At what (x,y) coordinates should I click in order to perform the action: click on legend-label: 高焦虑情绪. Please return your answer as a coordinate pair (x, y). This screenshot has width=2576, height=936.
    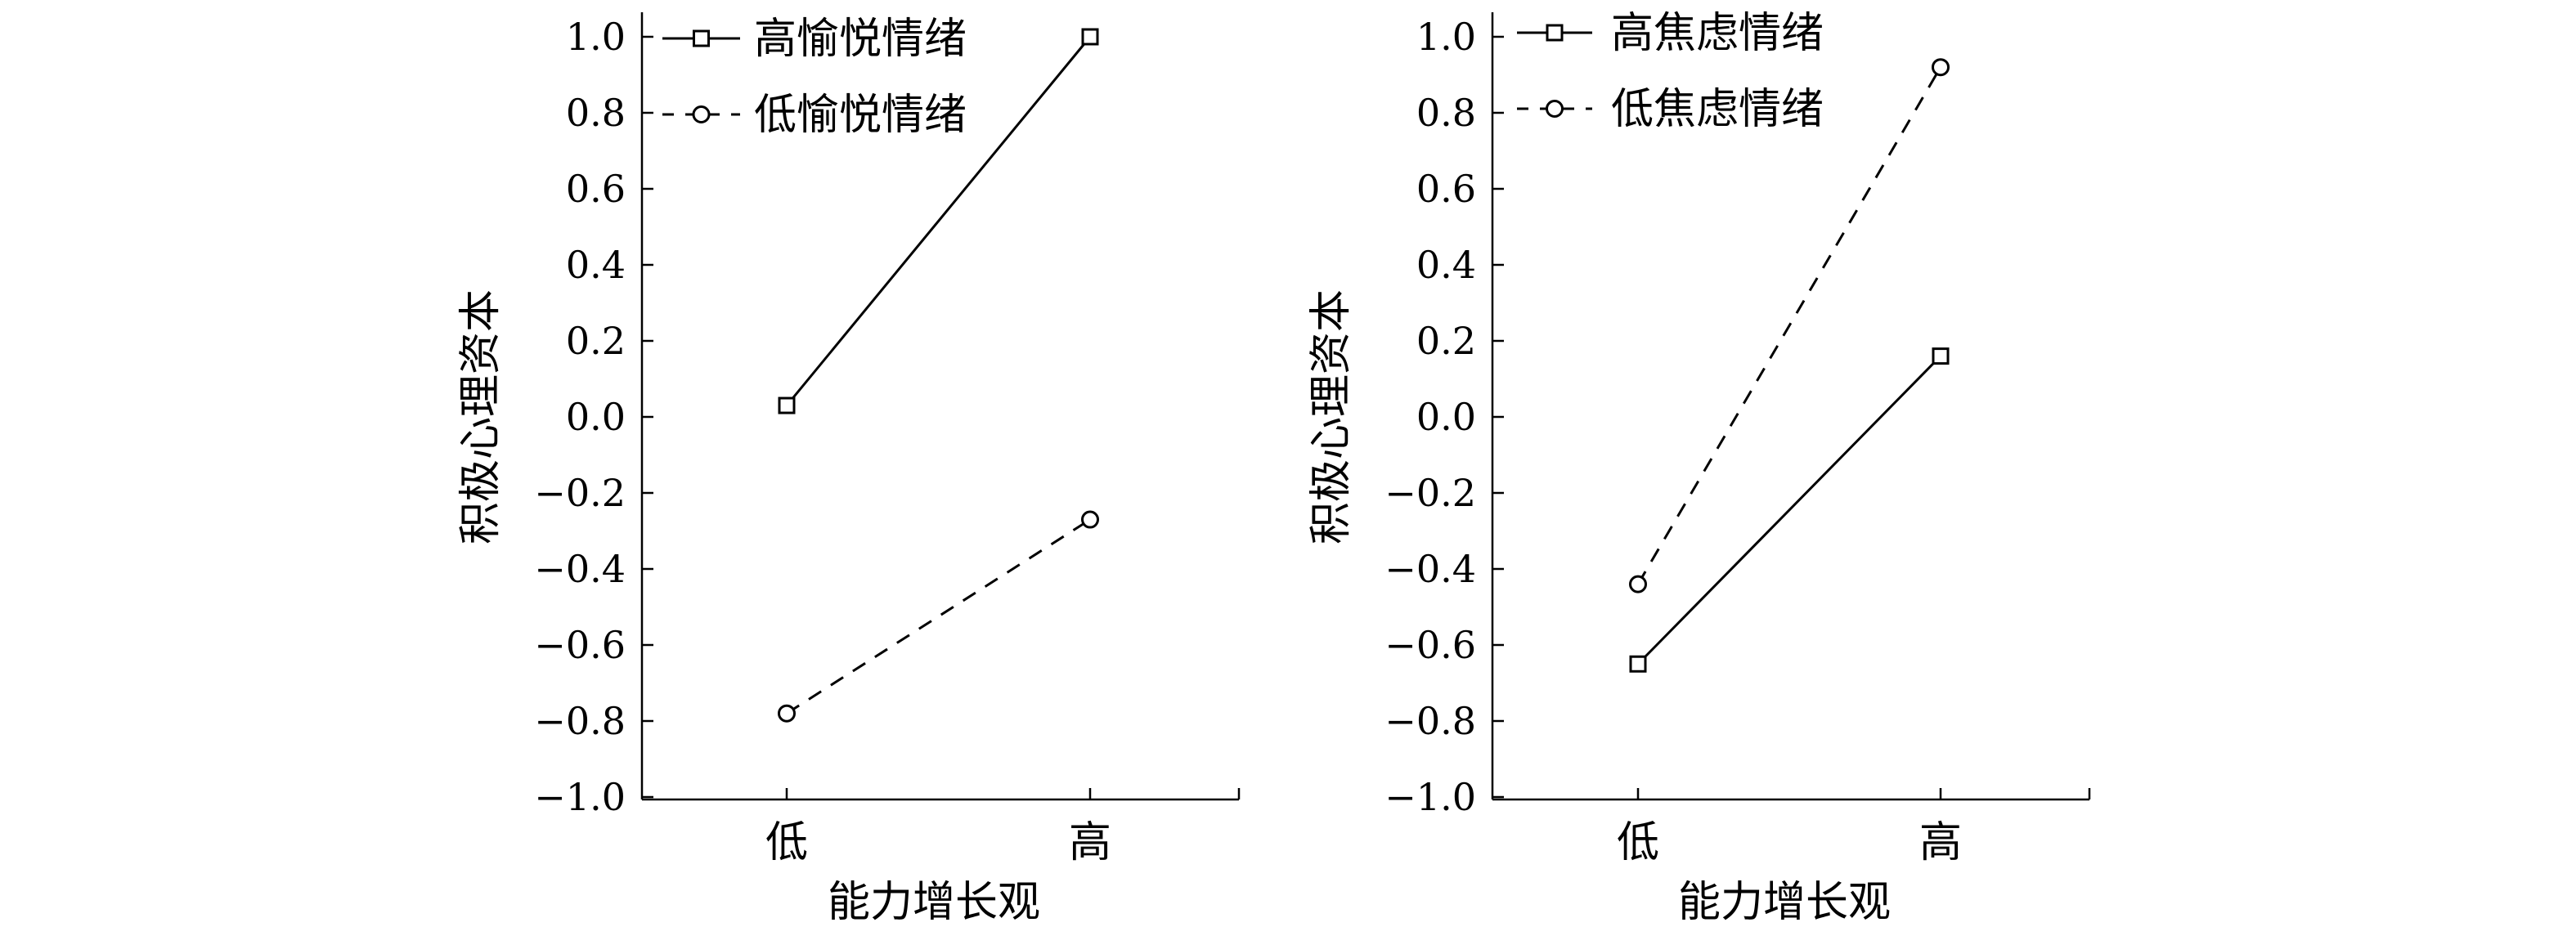
    Looking at the image, I should click on (1717, 33).